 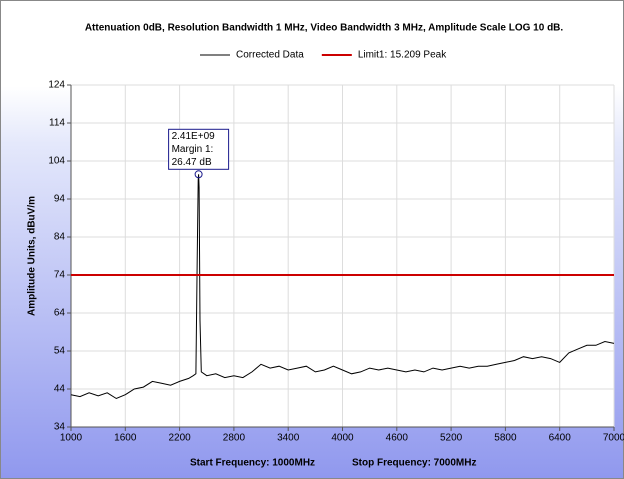 I want to click on x-tick-label: 2200, so click(x=179, y=438).